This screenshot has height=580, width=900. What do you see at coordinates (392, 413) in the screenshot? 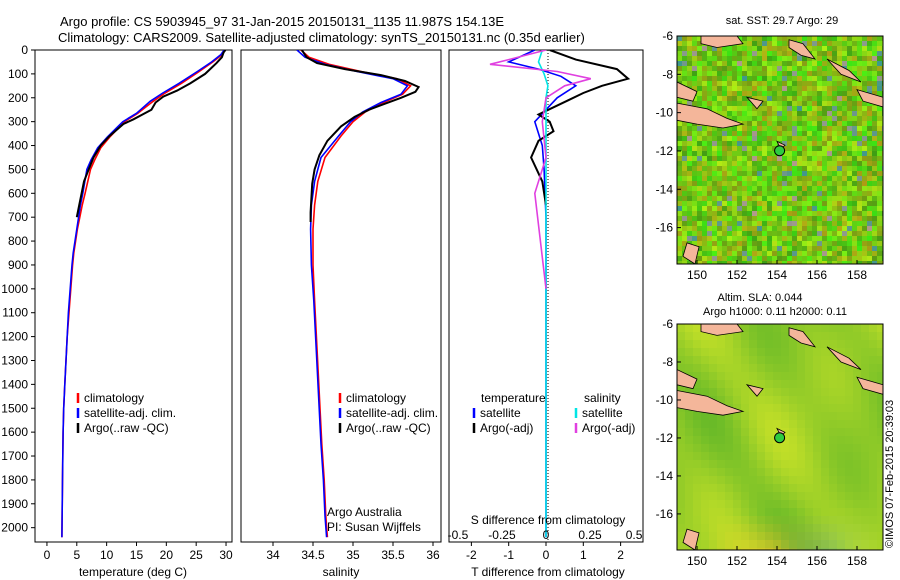
I see `salinity-legend-label: satellite-adj. clim.` at bounding box center [392, 413].